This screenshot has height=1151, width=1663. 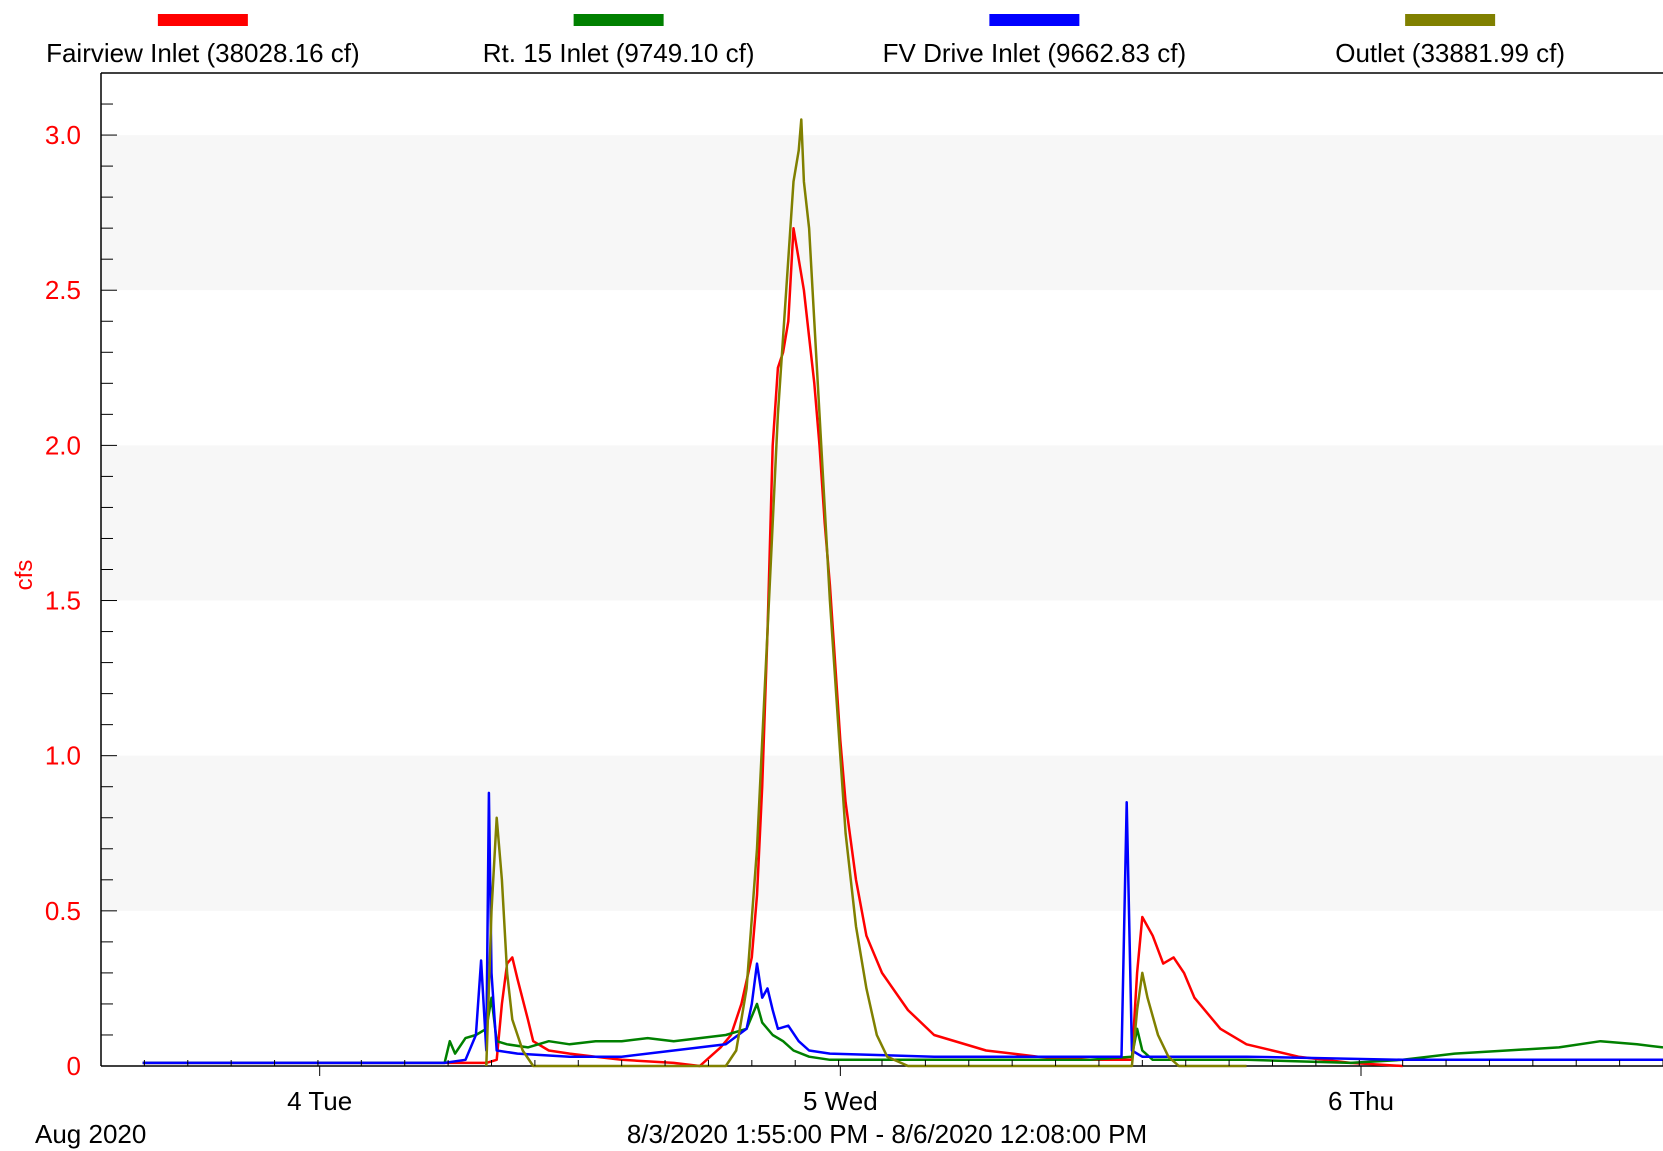 What do you see at coordinates (1034, 53) in the screenshot?
I see `legend-label: FV Drive Inlet (9662.83 cf)` at bounding box center [1034, 53].